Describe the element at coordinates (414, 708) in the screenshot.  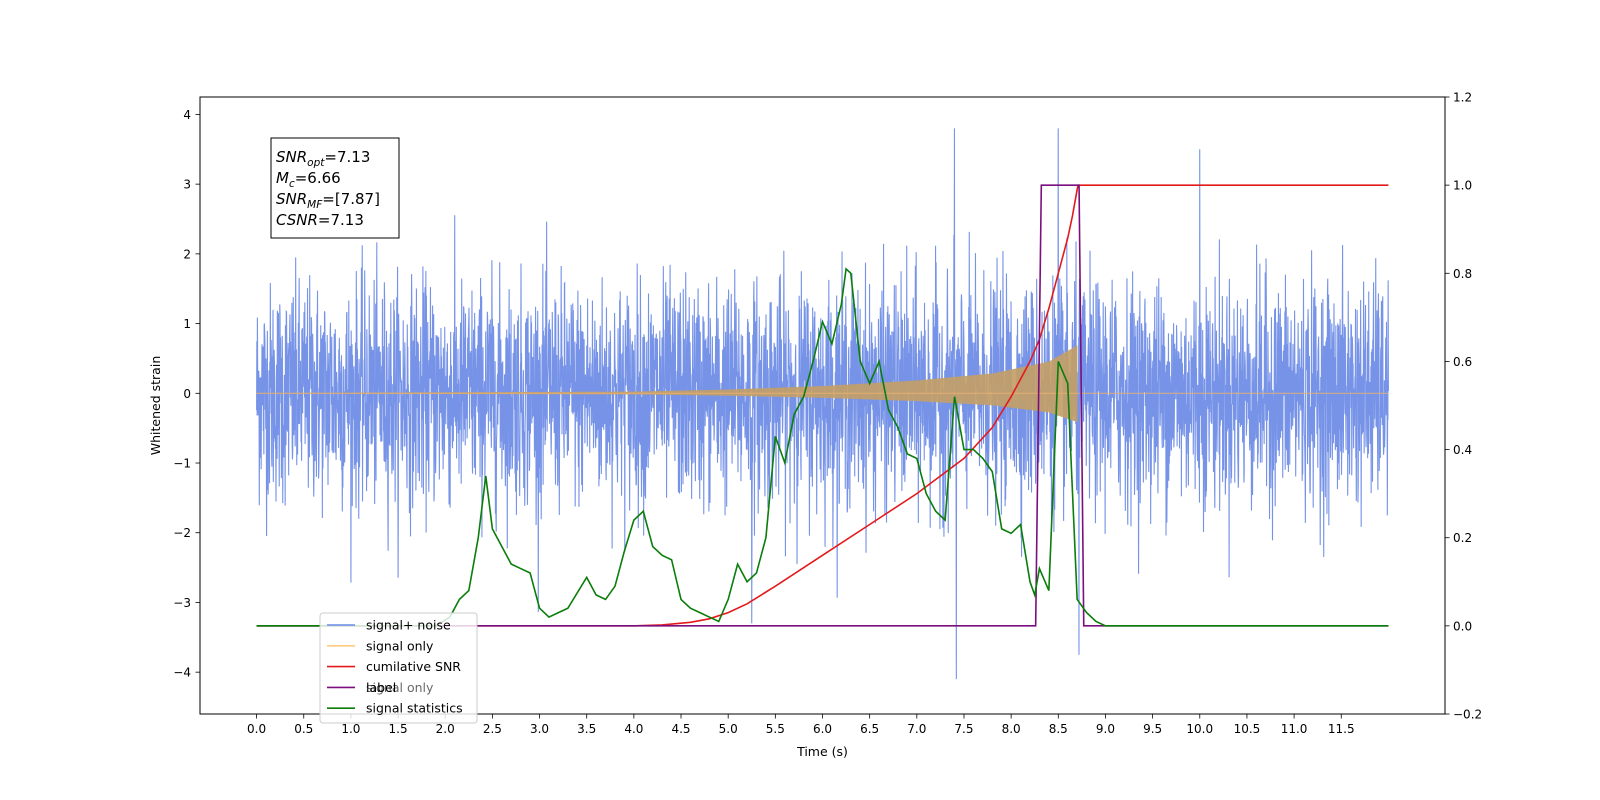
I see `legend-entry: signal statistics` at that location.